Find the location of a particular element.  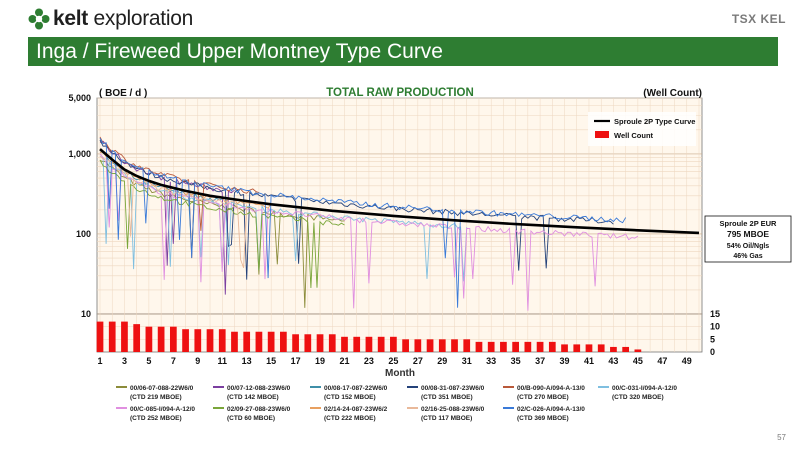

page-number: 57 is located at coordinates (781, 437).